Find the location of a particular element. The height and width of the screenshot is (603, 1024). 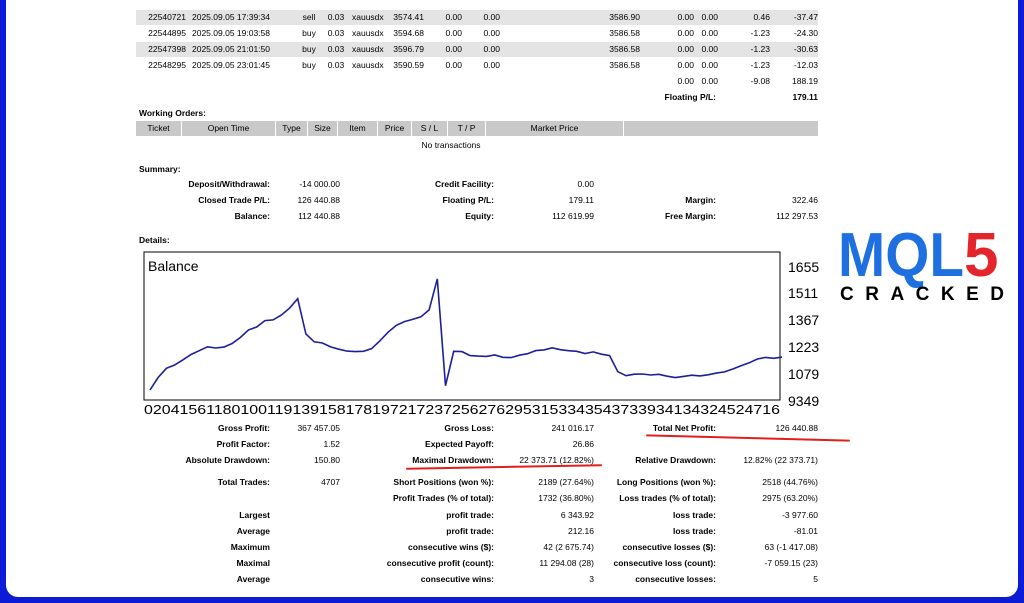

col-size: Size is located at coordinates (323, 128).